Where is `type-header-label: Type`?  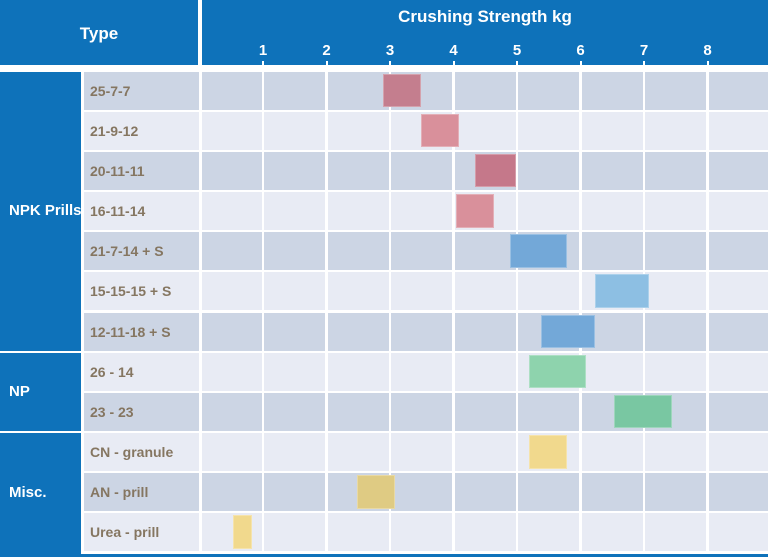
type-header-label: Type is located at coordinates (99, 33).